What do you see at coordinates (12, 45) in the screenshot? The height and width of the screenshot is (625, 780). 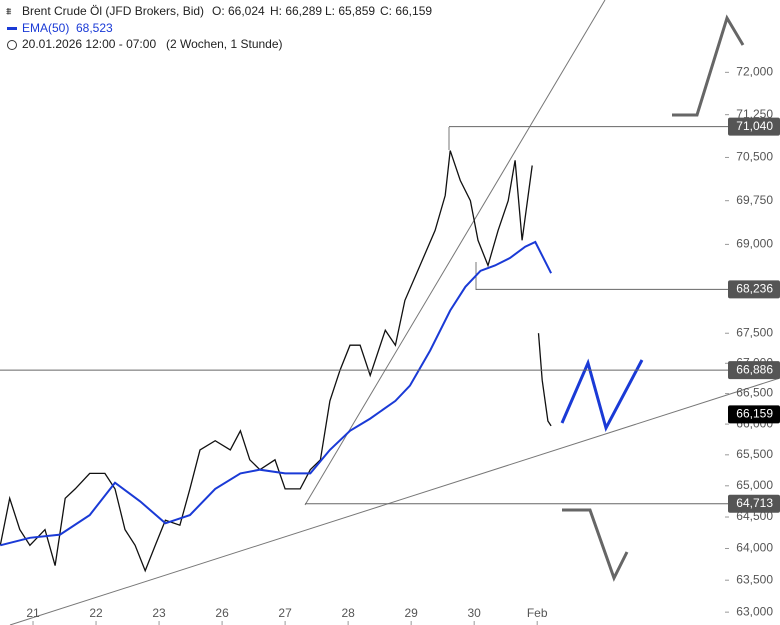 I see `clock-icon` at bounding box center [12, 45].